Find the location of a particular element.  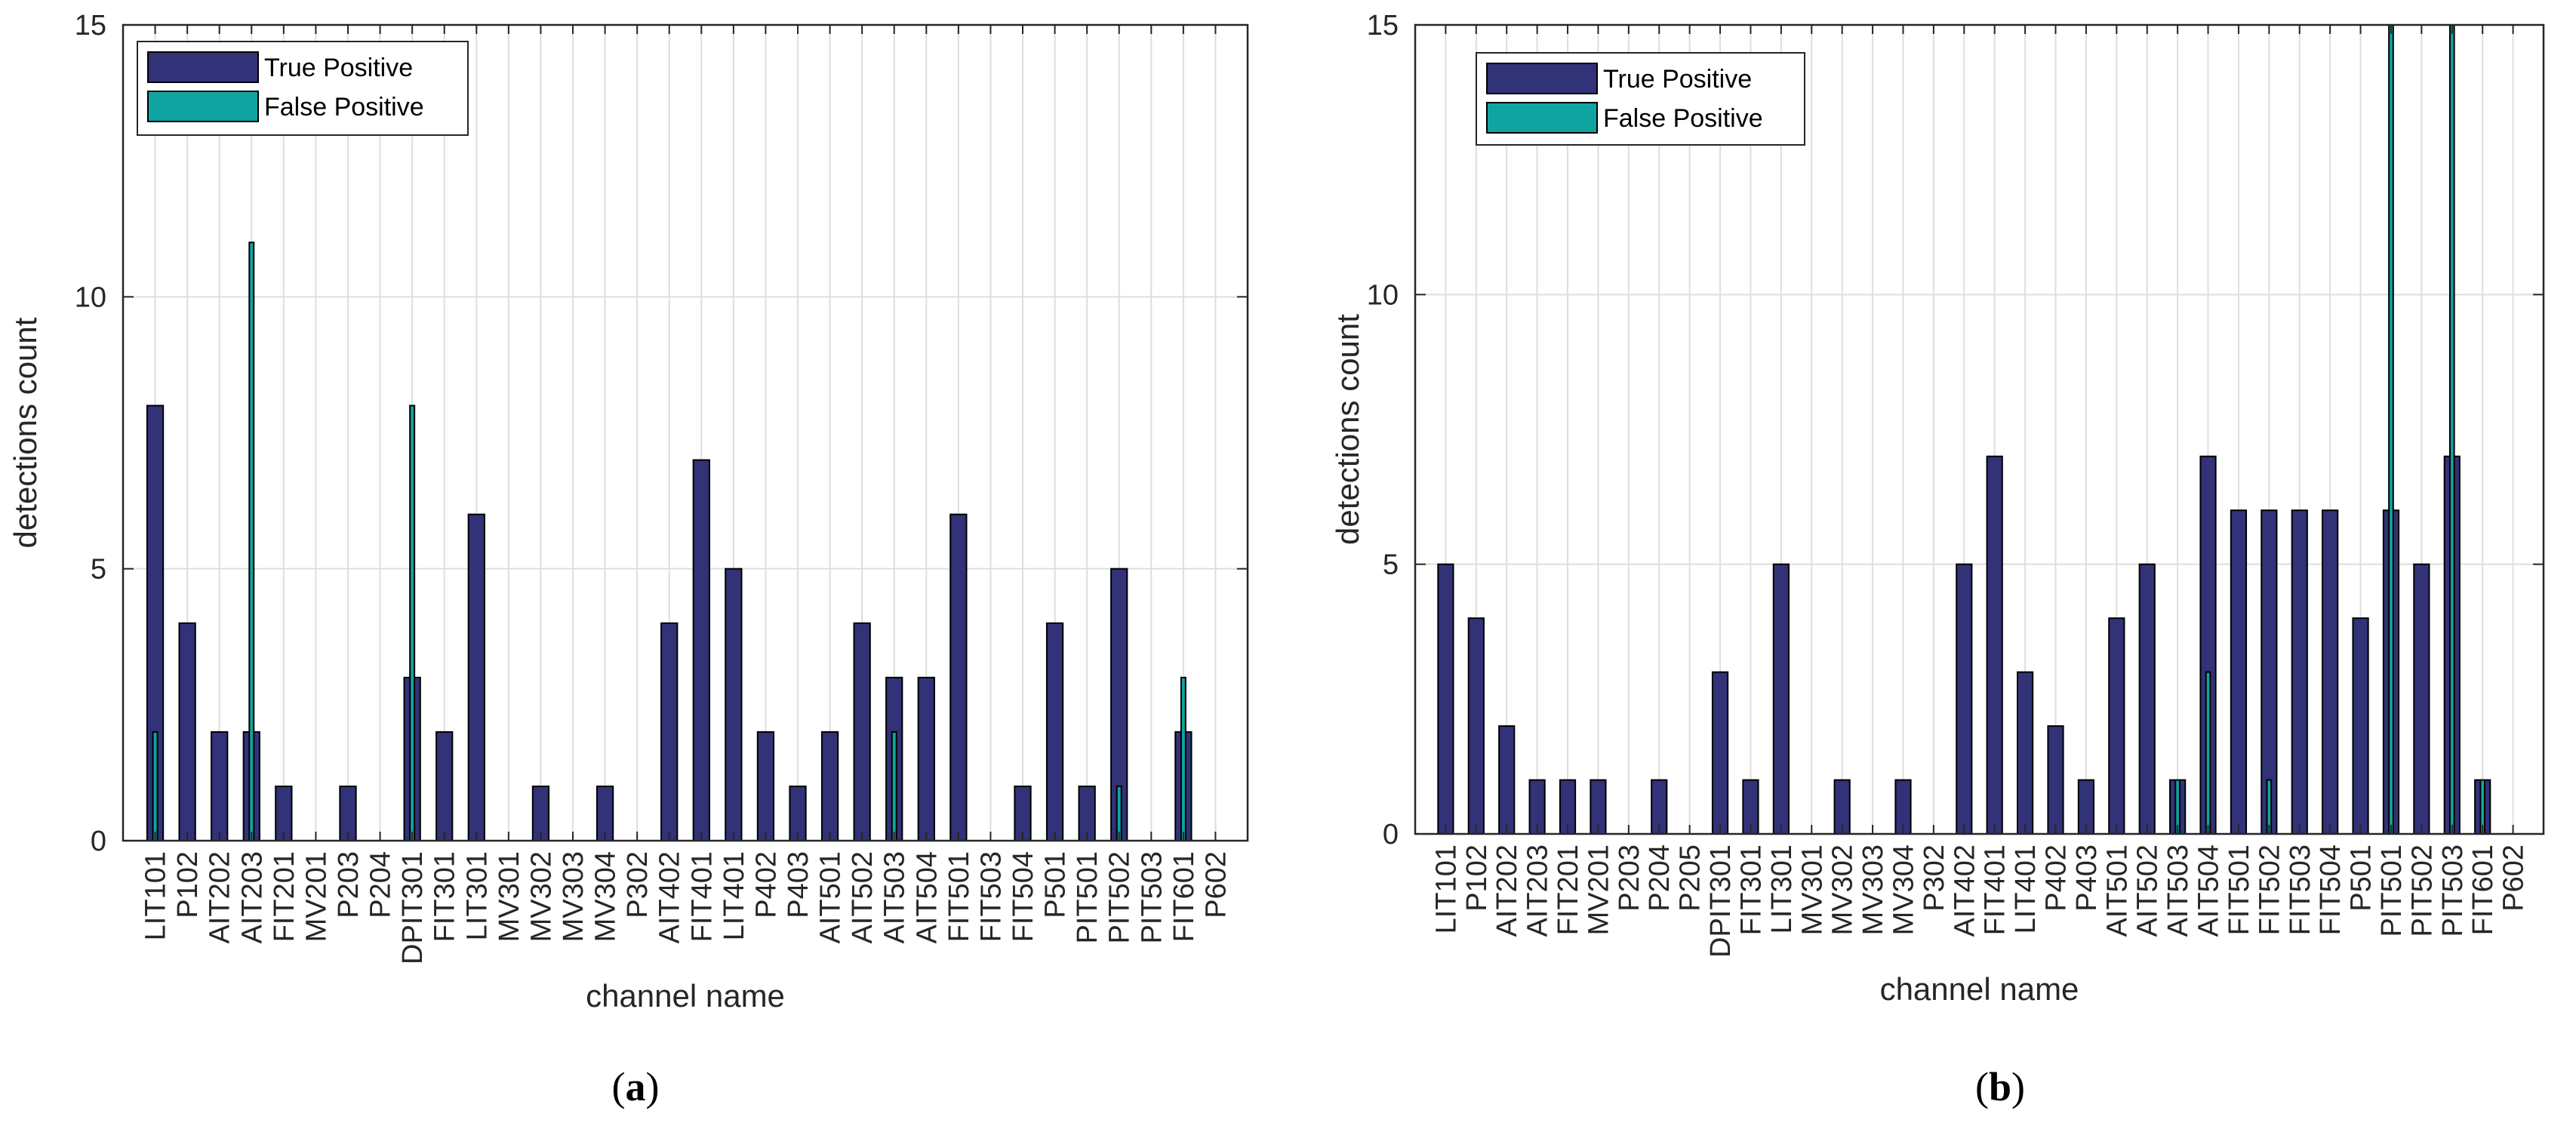

x-tick-label: MV201 is located at coordinates (1599, 889).